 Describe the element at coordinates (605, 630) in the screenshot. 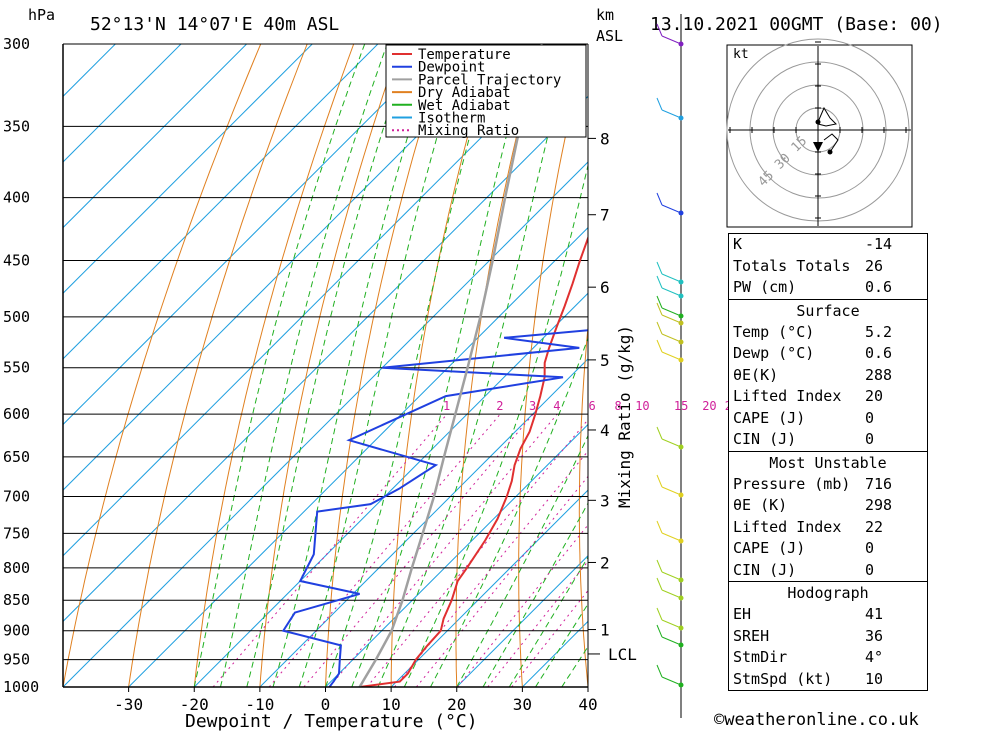

I see `km-tick-label: 1` at that location.